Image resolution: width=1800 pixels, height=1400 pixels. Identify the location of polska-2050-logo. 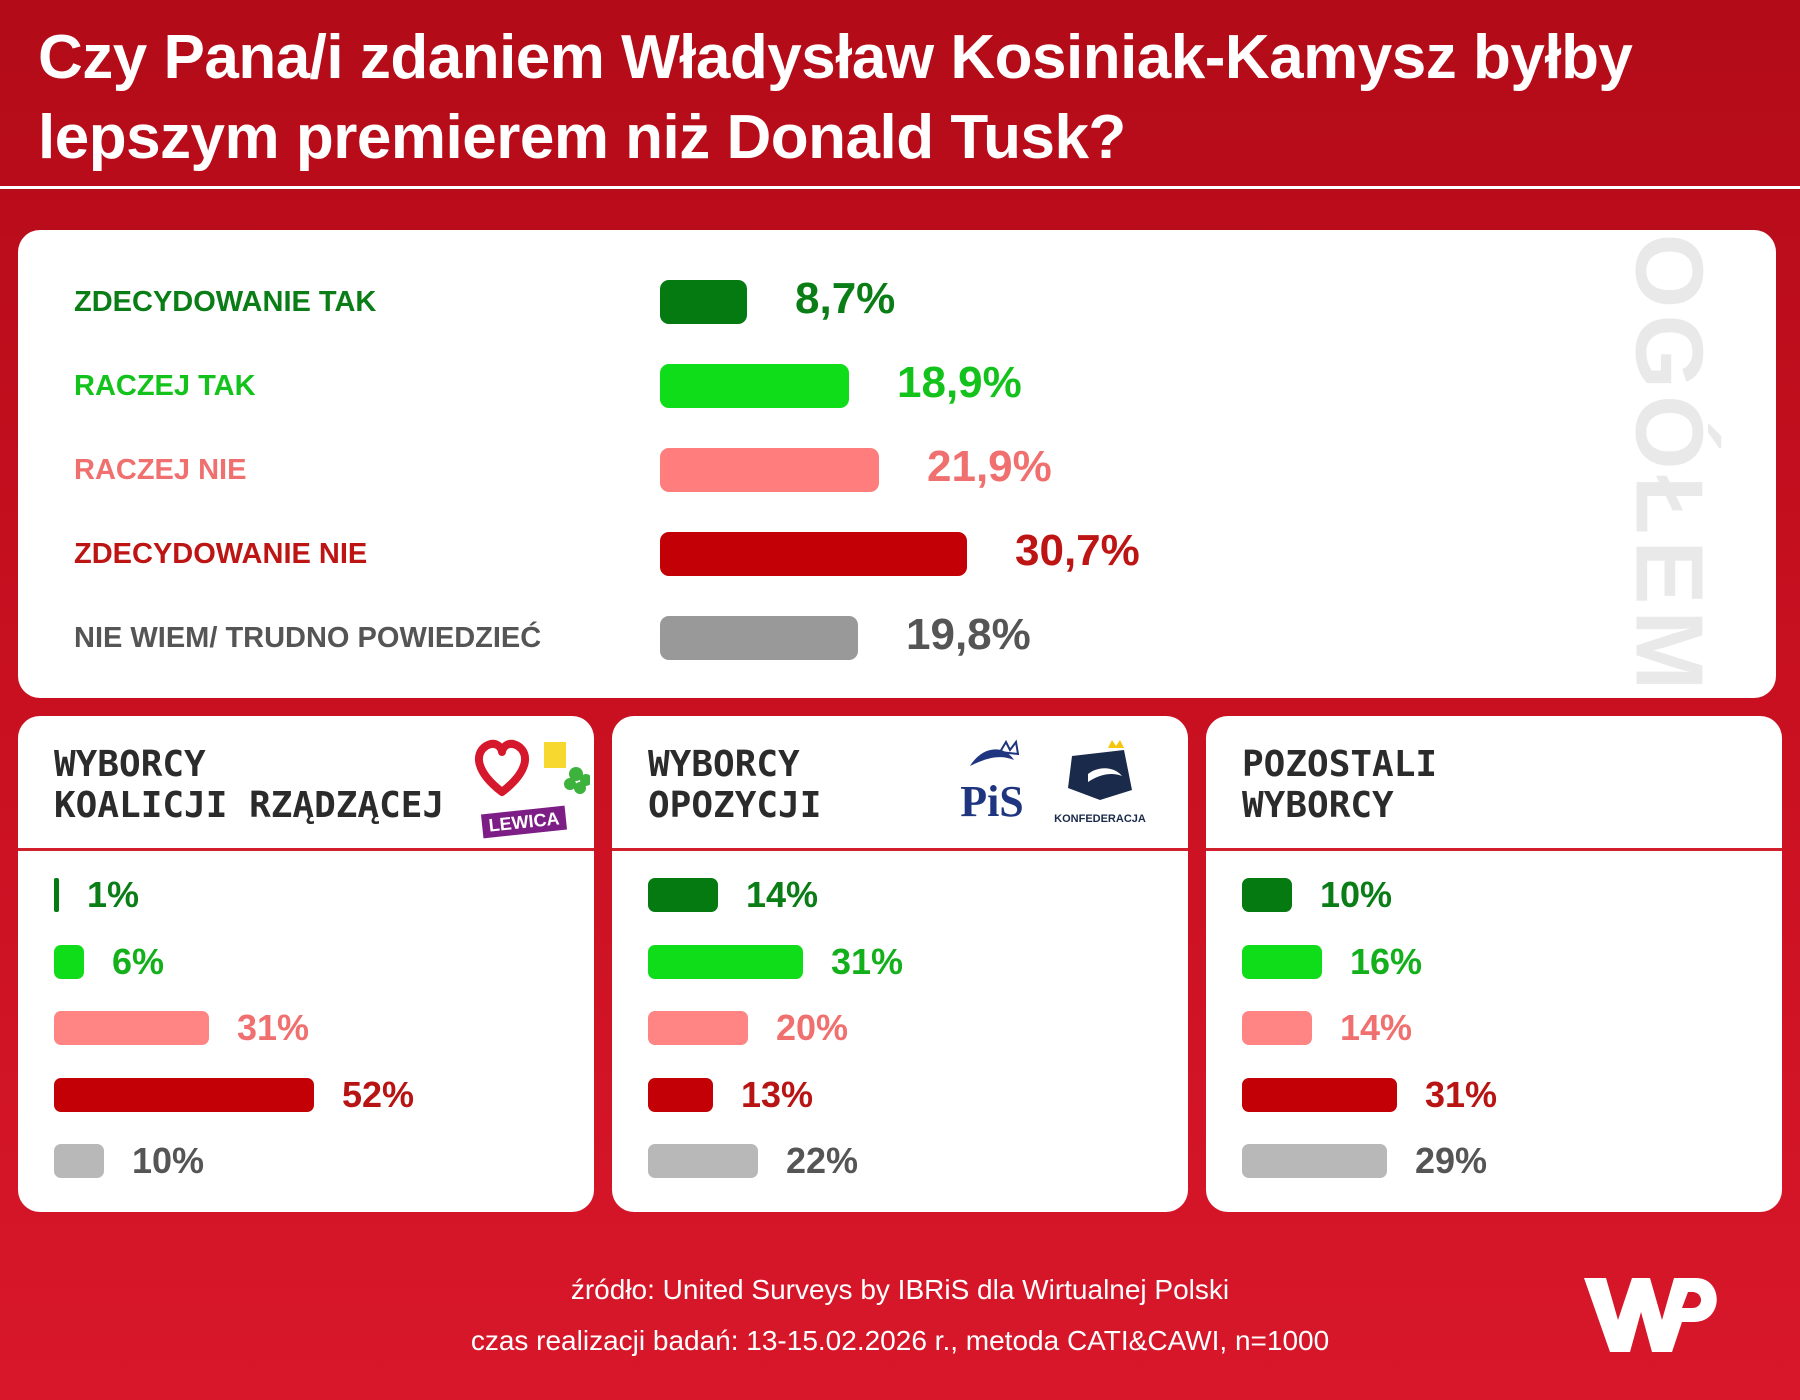
(555, 755).